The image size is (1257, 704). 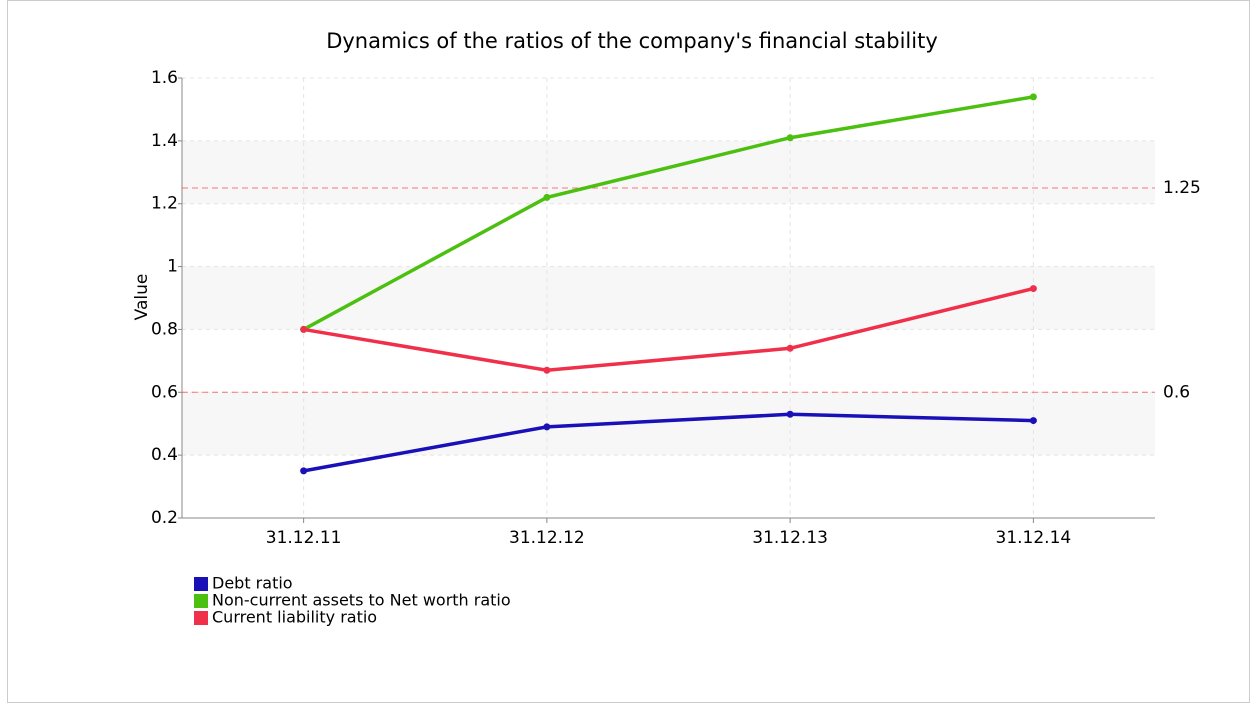 What do you see at coordinates (164, 455) in the screenshot?
I see `y-tick-label: 0.4` at bounding box center [164, 455].